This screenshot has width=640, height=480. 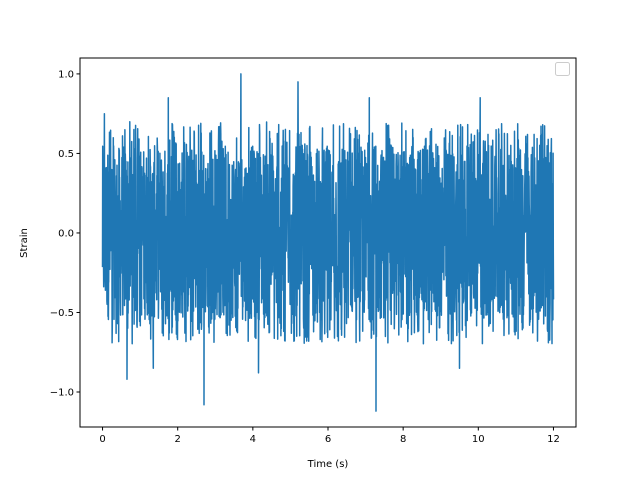 What do you see at coordinates (24, 243) in the screenshot?
I see `y-axis-label: Strain` at bounding box center [24, 243].